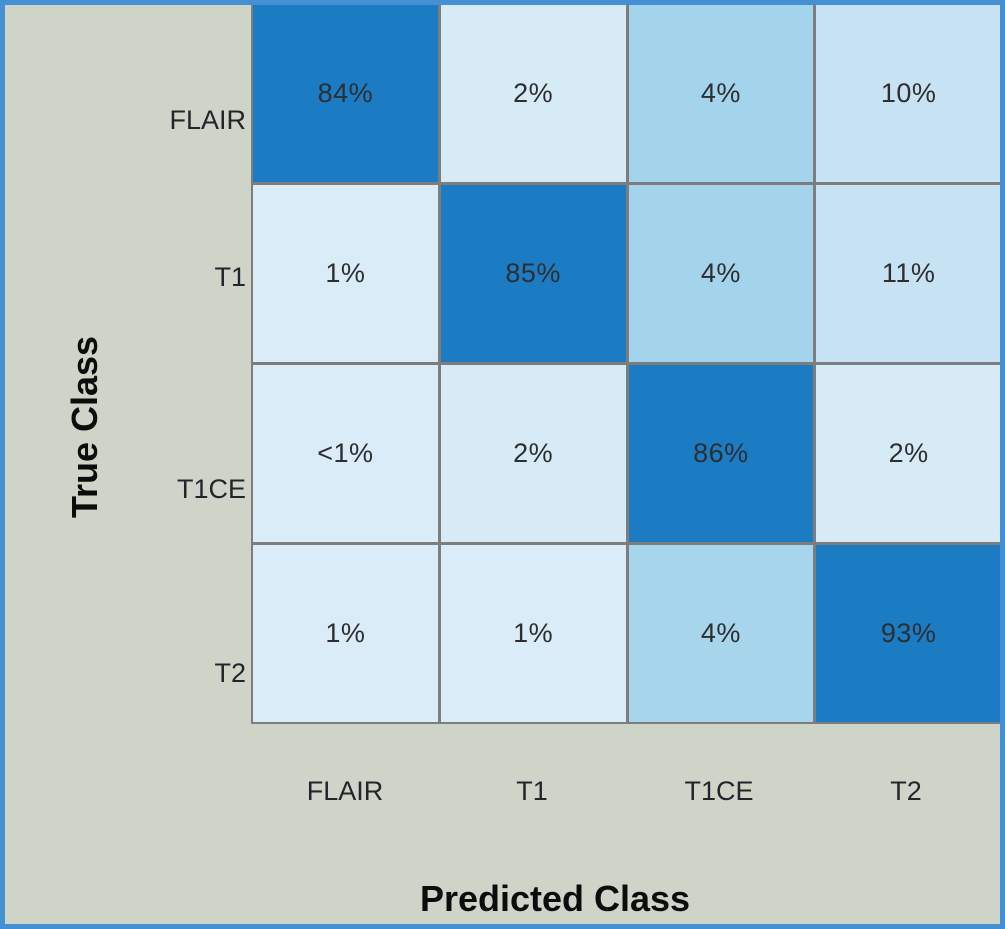  What do you see at coordinates (721, 273) in the screenshot?
I see `matrix-cell-T1-T1CE: 4%` at bounding box center [721, 273].